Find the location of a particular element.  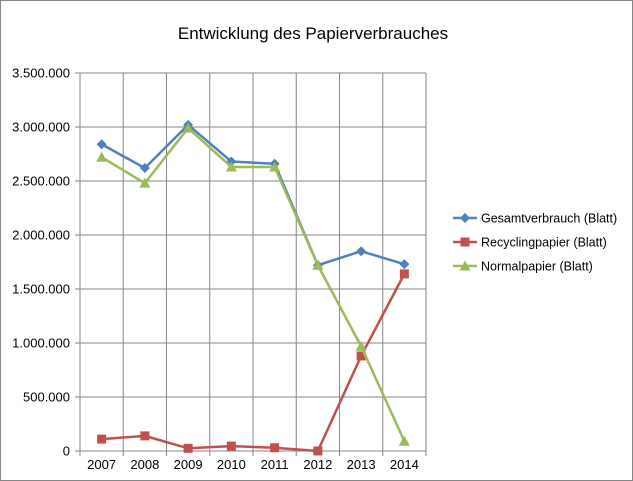

legend-label: Recyclingpapier (Blatt) is located at coordinates (544, 243).